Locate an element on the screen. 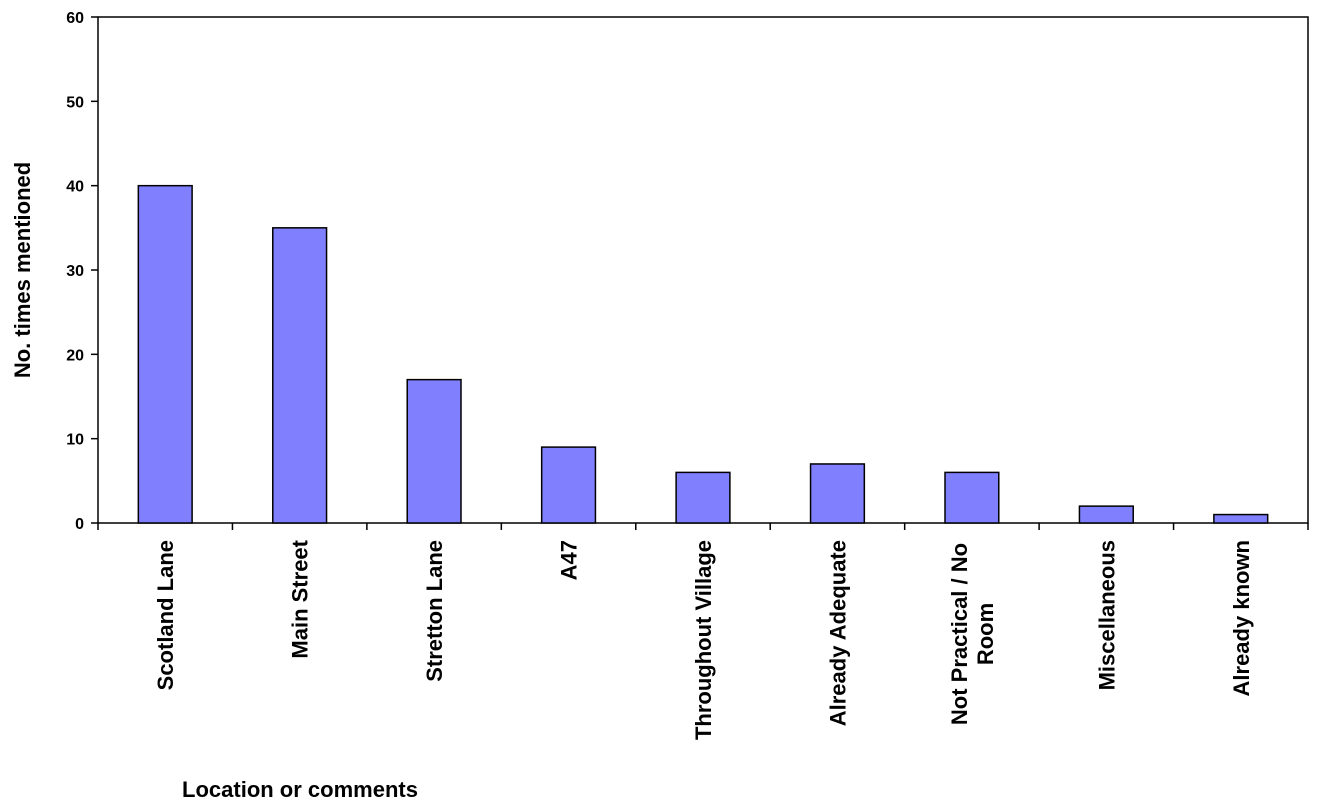 Image resolution: width=1325 pixels, height=812 pixels. y-tick-label: 30 is located at coordinates (75, 271).